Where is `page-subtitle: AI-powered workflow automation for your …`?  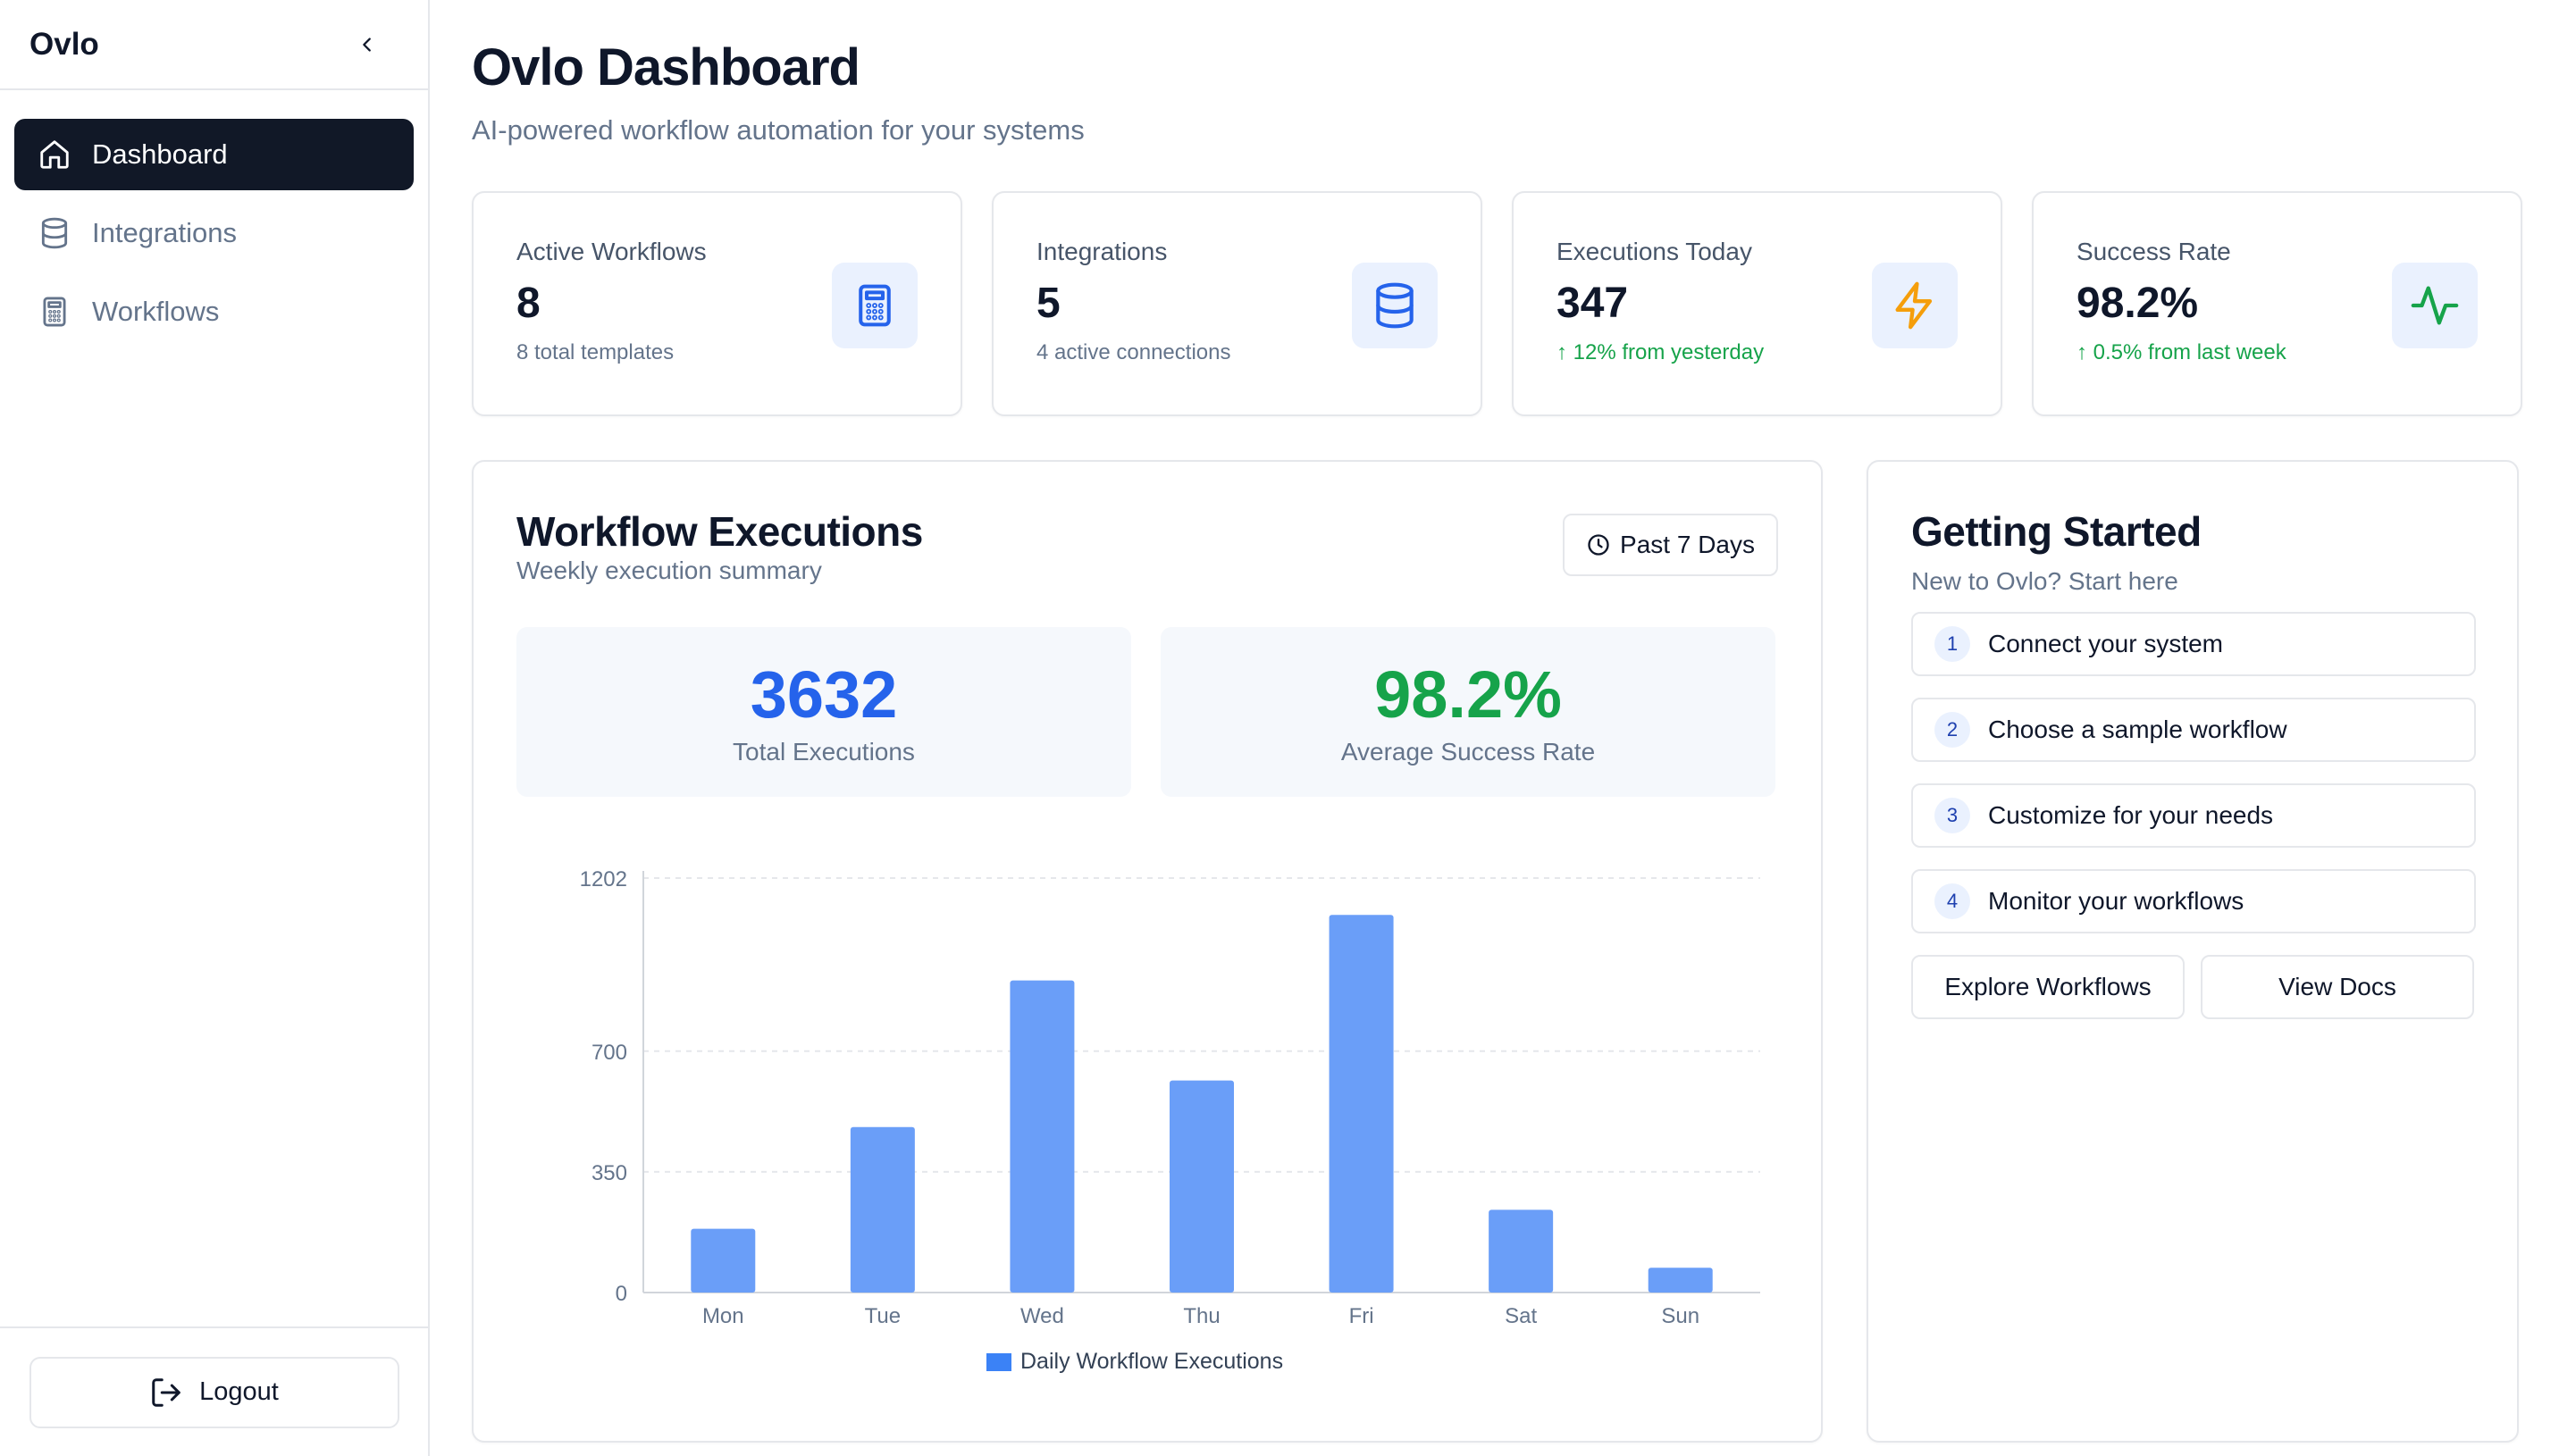
page-subtitle: AI-powered workflow automation for your … is located at coordinates (778, 130).